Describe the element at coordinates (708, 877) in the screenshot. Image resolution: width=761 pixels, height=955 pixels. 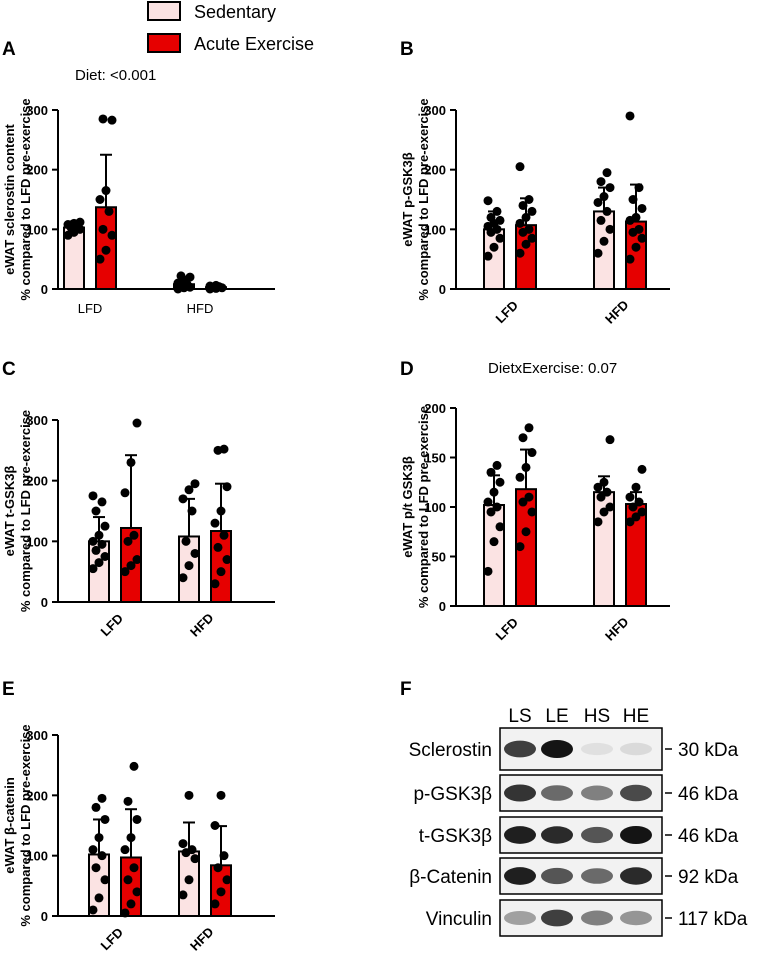
I see `kda-label: 92 kDa` at that location.